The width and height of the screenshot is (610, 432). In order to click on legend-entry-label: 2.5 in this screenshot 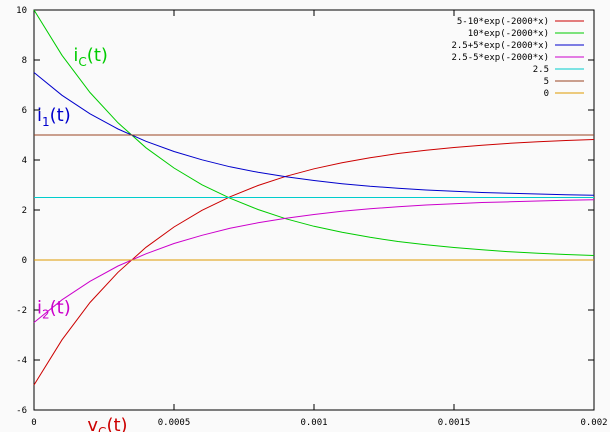, I will do `click(541, 70)`.